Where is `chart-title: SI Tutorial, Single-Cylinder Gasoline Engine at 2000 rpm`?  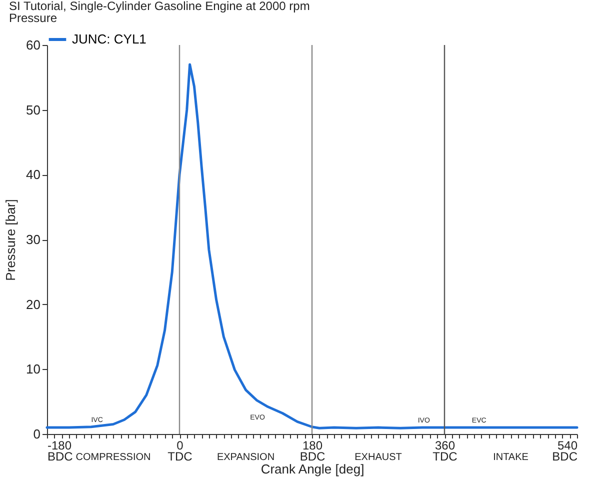
chart-title: SI Tutorial, Single-Cylinder Gasoline Engine at 2000 rpm is located at coordinates (159, 6).